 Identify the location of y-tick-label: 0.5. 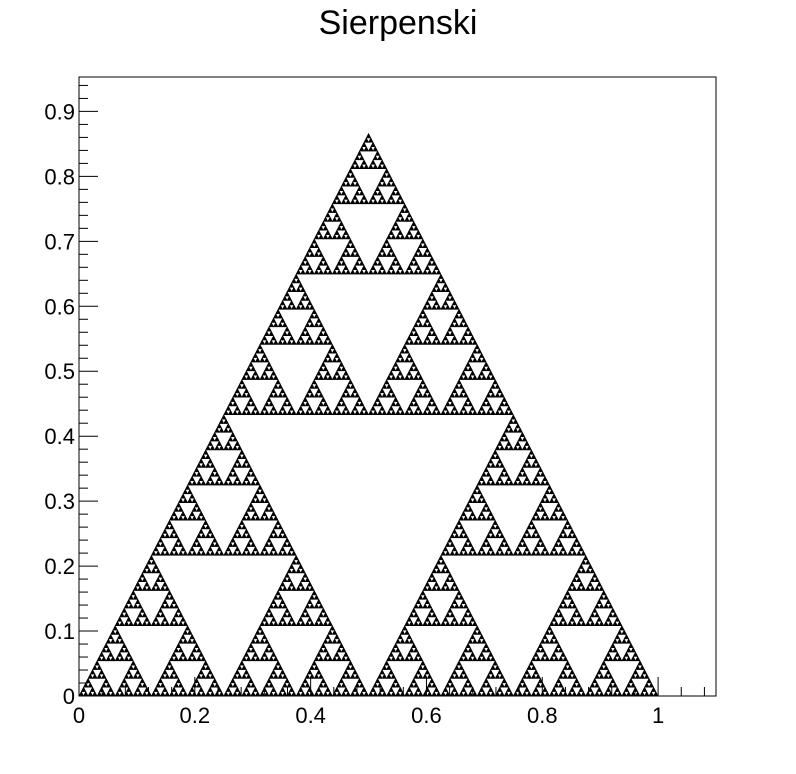
(59, 371).